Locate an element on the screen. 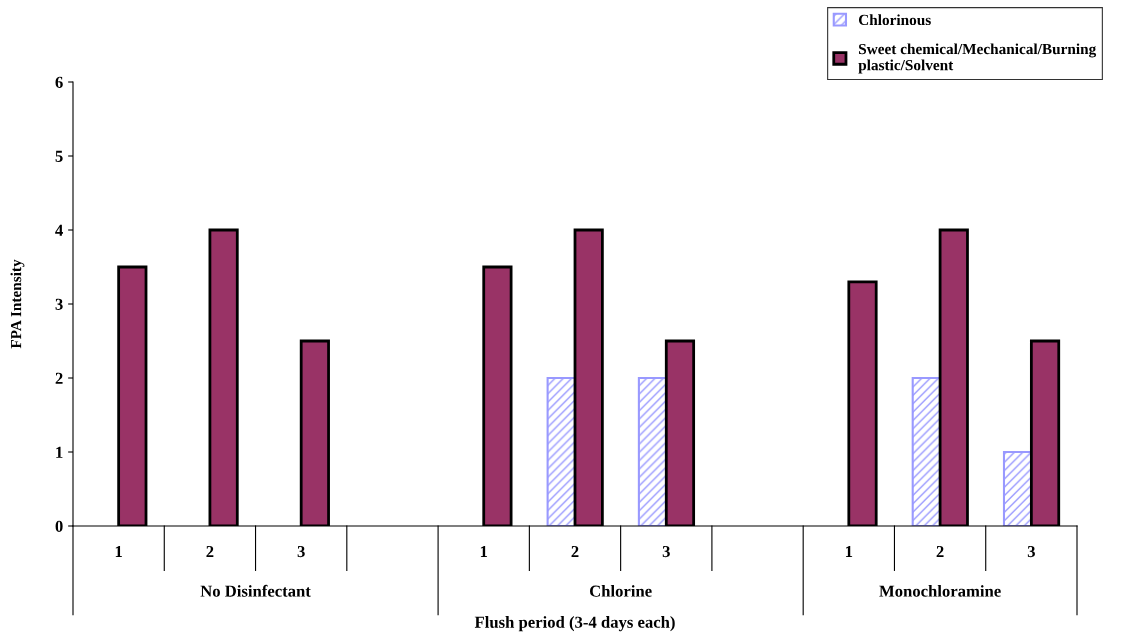 The height and width of the screenshot is (643, 1144). text: Monochloramine is located at coordinates (940, 591).